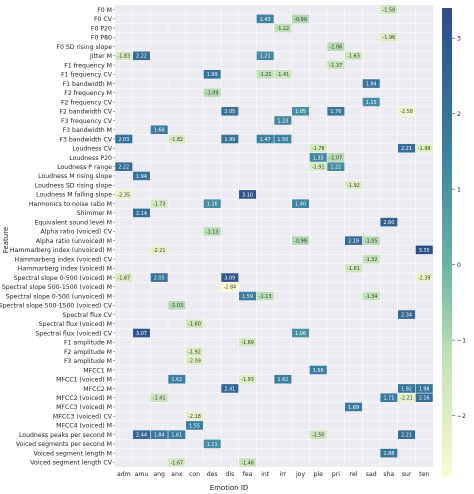  I want to click on cell-value-label: 2.19, so click(353, 242).